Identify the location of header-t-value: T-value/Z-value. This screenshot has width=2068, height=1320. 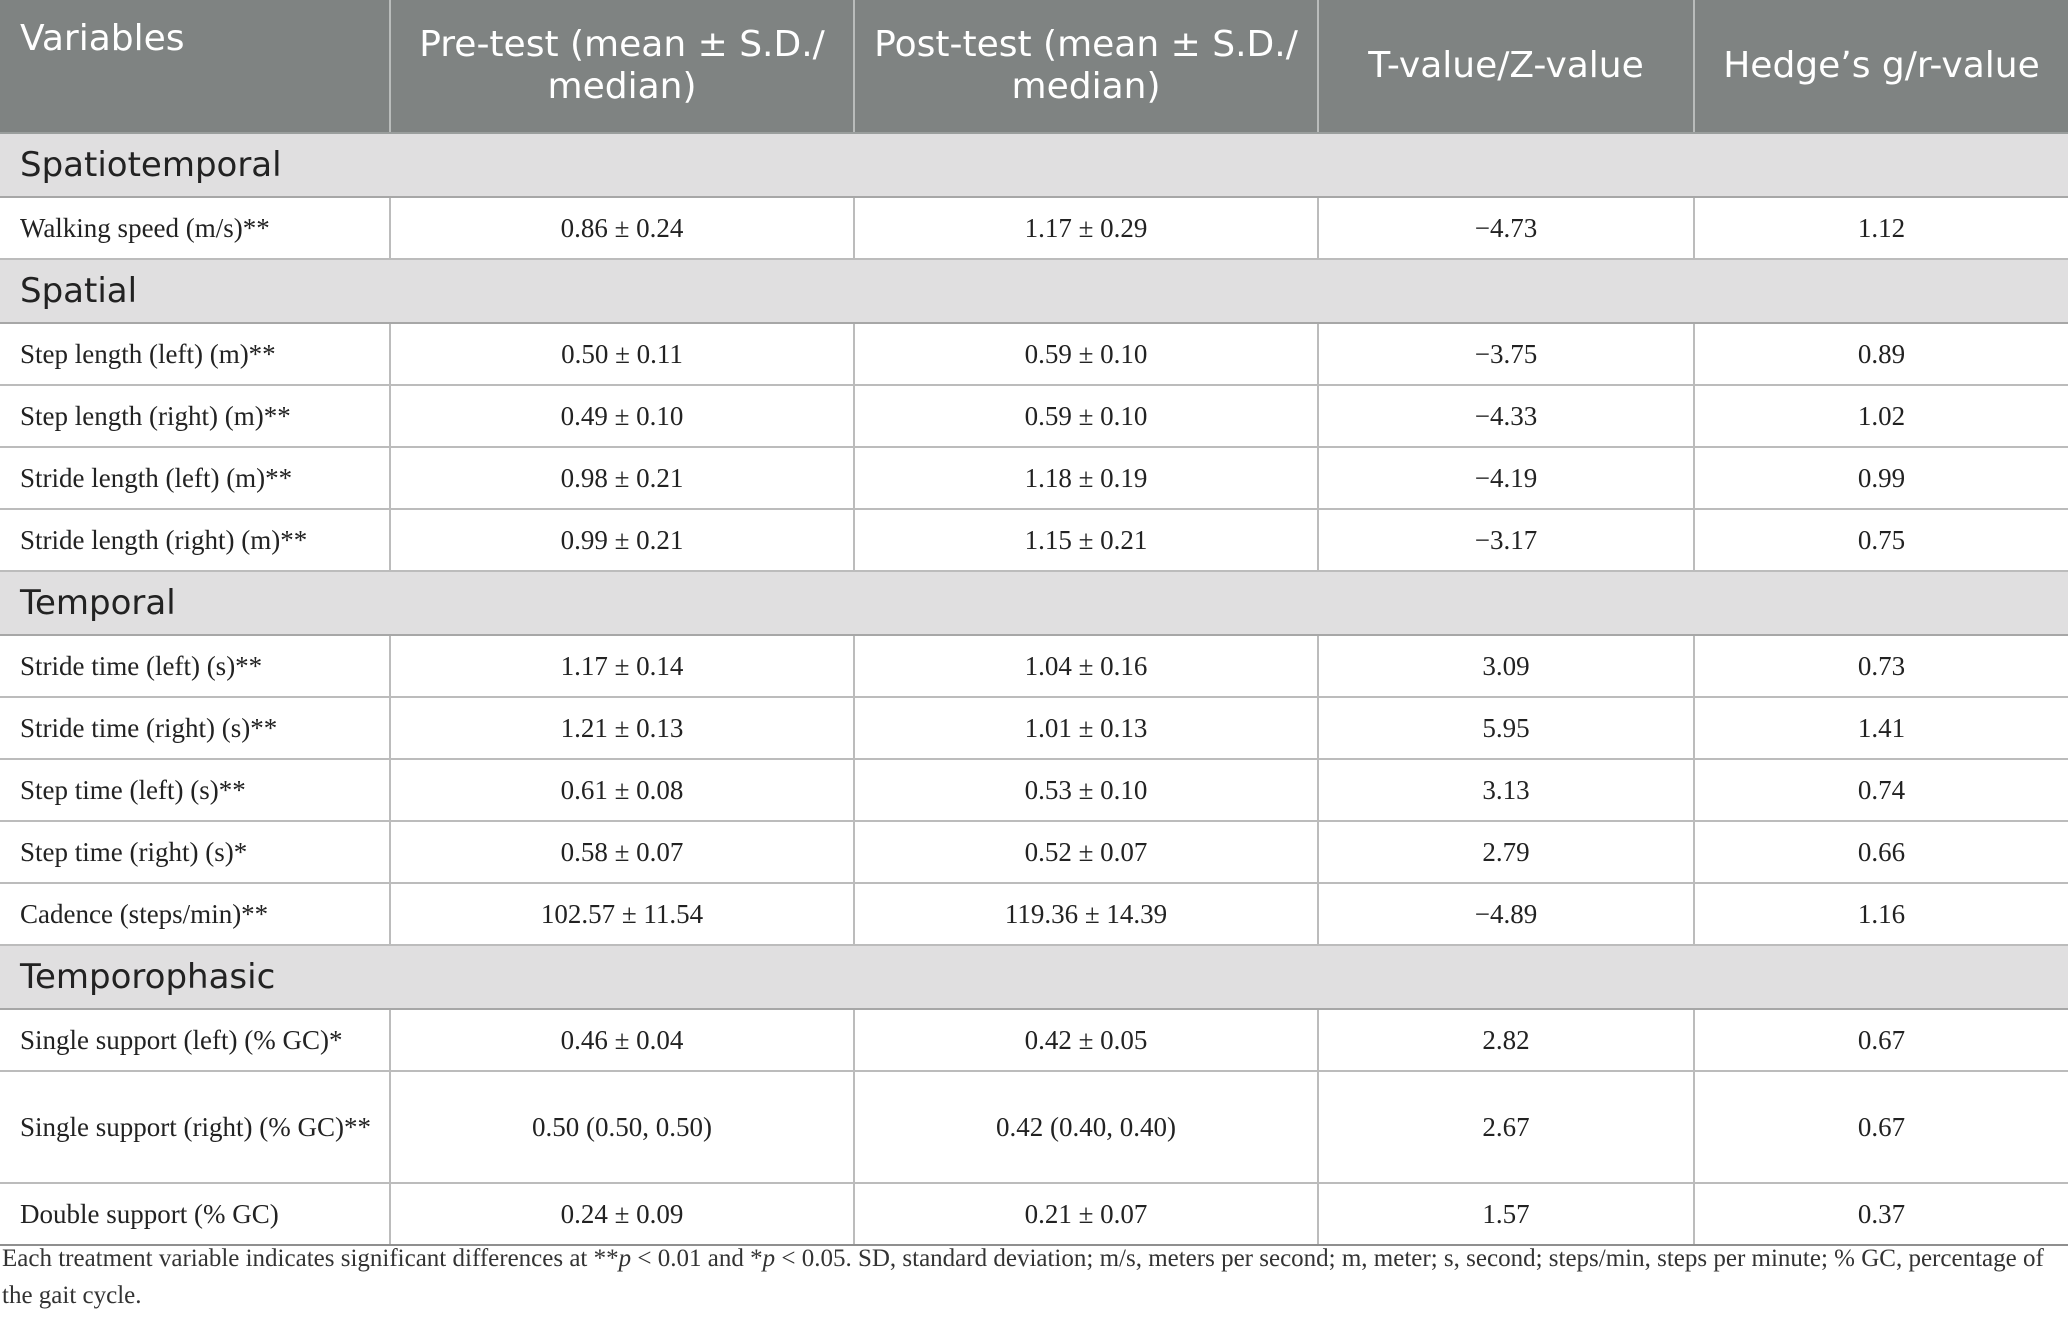
(1506, 67).